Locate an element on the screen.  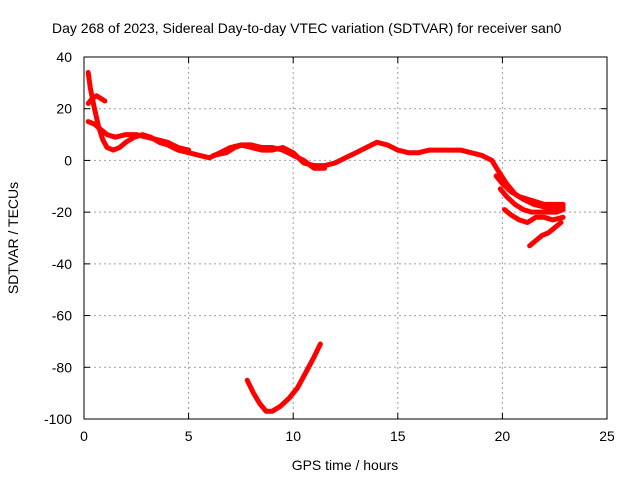
x-tick-label: 15 is located at coordinates (398, 436).